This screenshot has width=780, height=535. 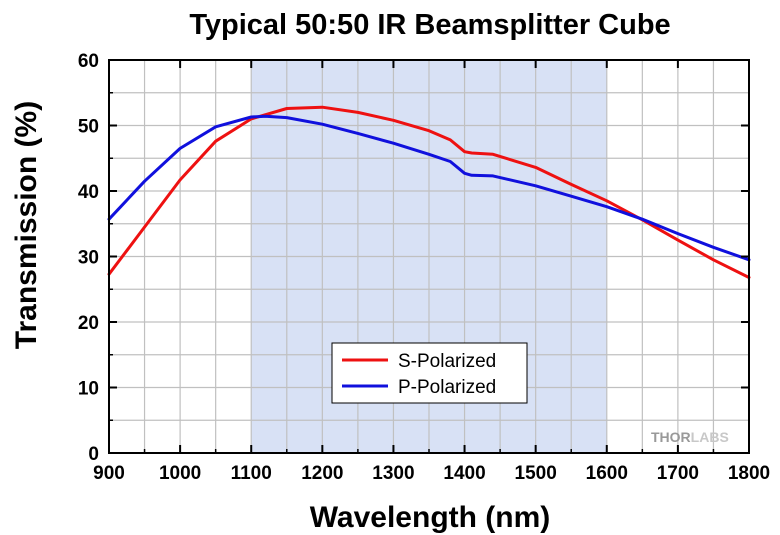 What do you see at coordinates (671, 437) in the screenshot?
I see `watermark-thor: THOR` at bounding box center [671, 437].